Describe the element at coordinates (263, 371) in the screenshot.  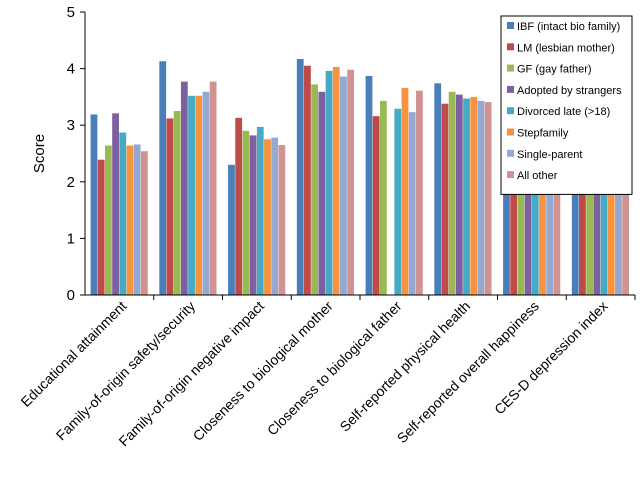
I see `x-category-label: Closeness to biological mother` at that location.